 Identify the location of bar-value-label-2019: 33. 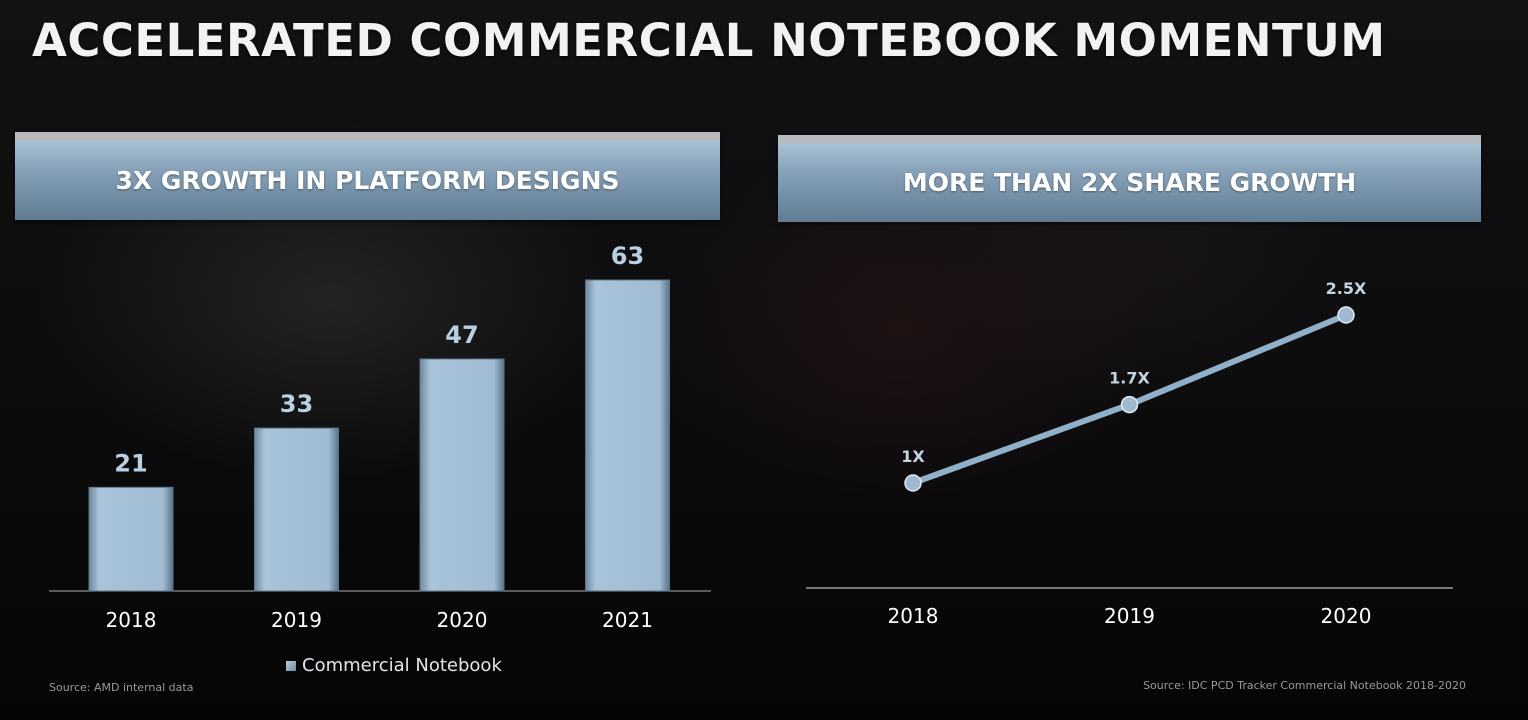
(296, 404).